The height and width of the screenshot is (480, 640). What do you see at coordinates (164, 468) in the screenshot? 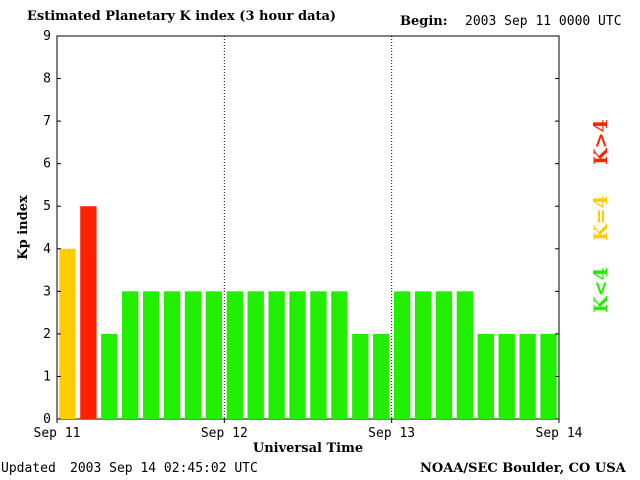
I see `updated-value: 2003 Sep 14 02:45:02 UTC` at bounding box center [164, 468].